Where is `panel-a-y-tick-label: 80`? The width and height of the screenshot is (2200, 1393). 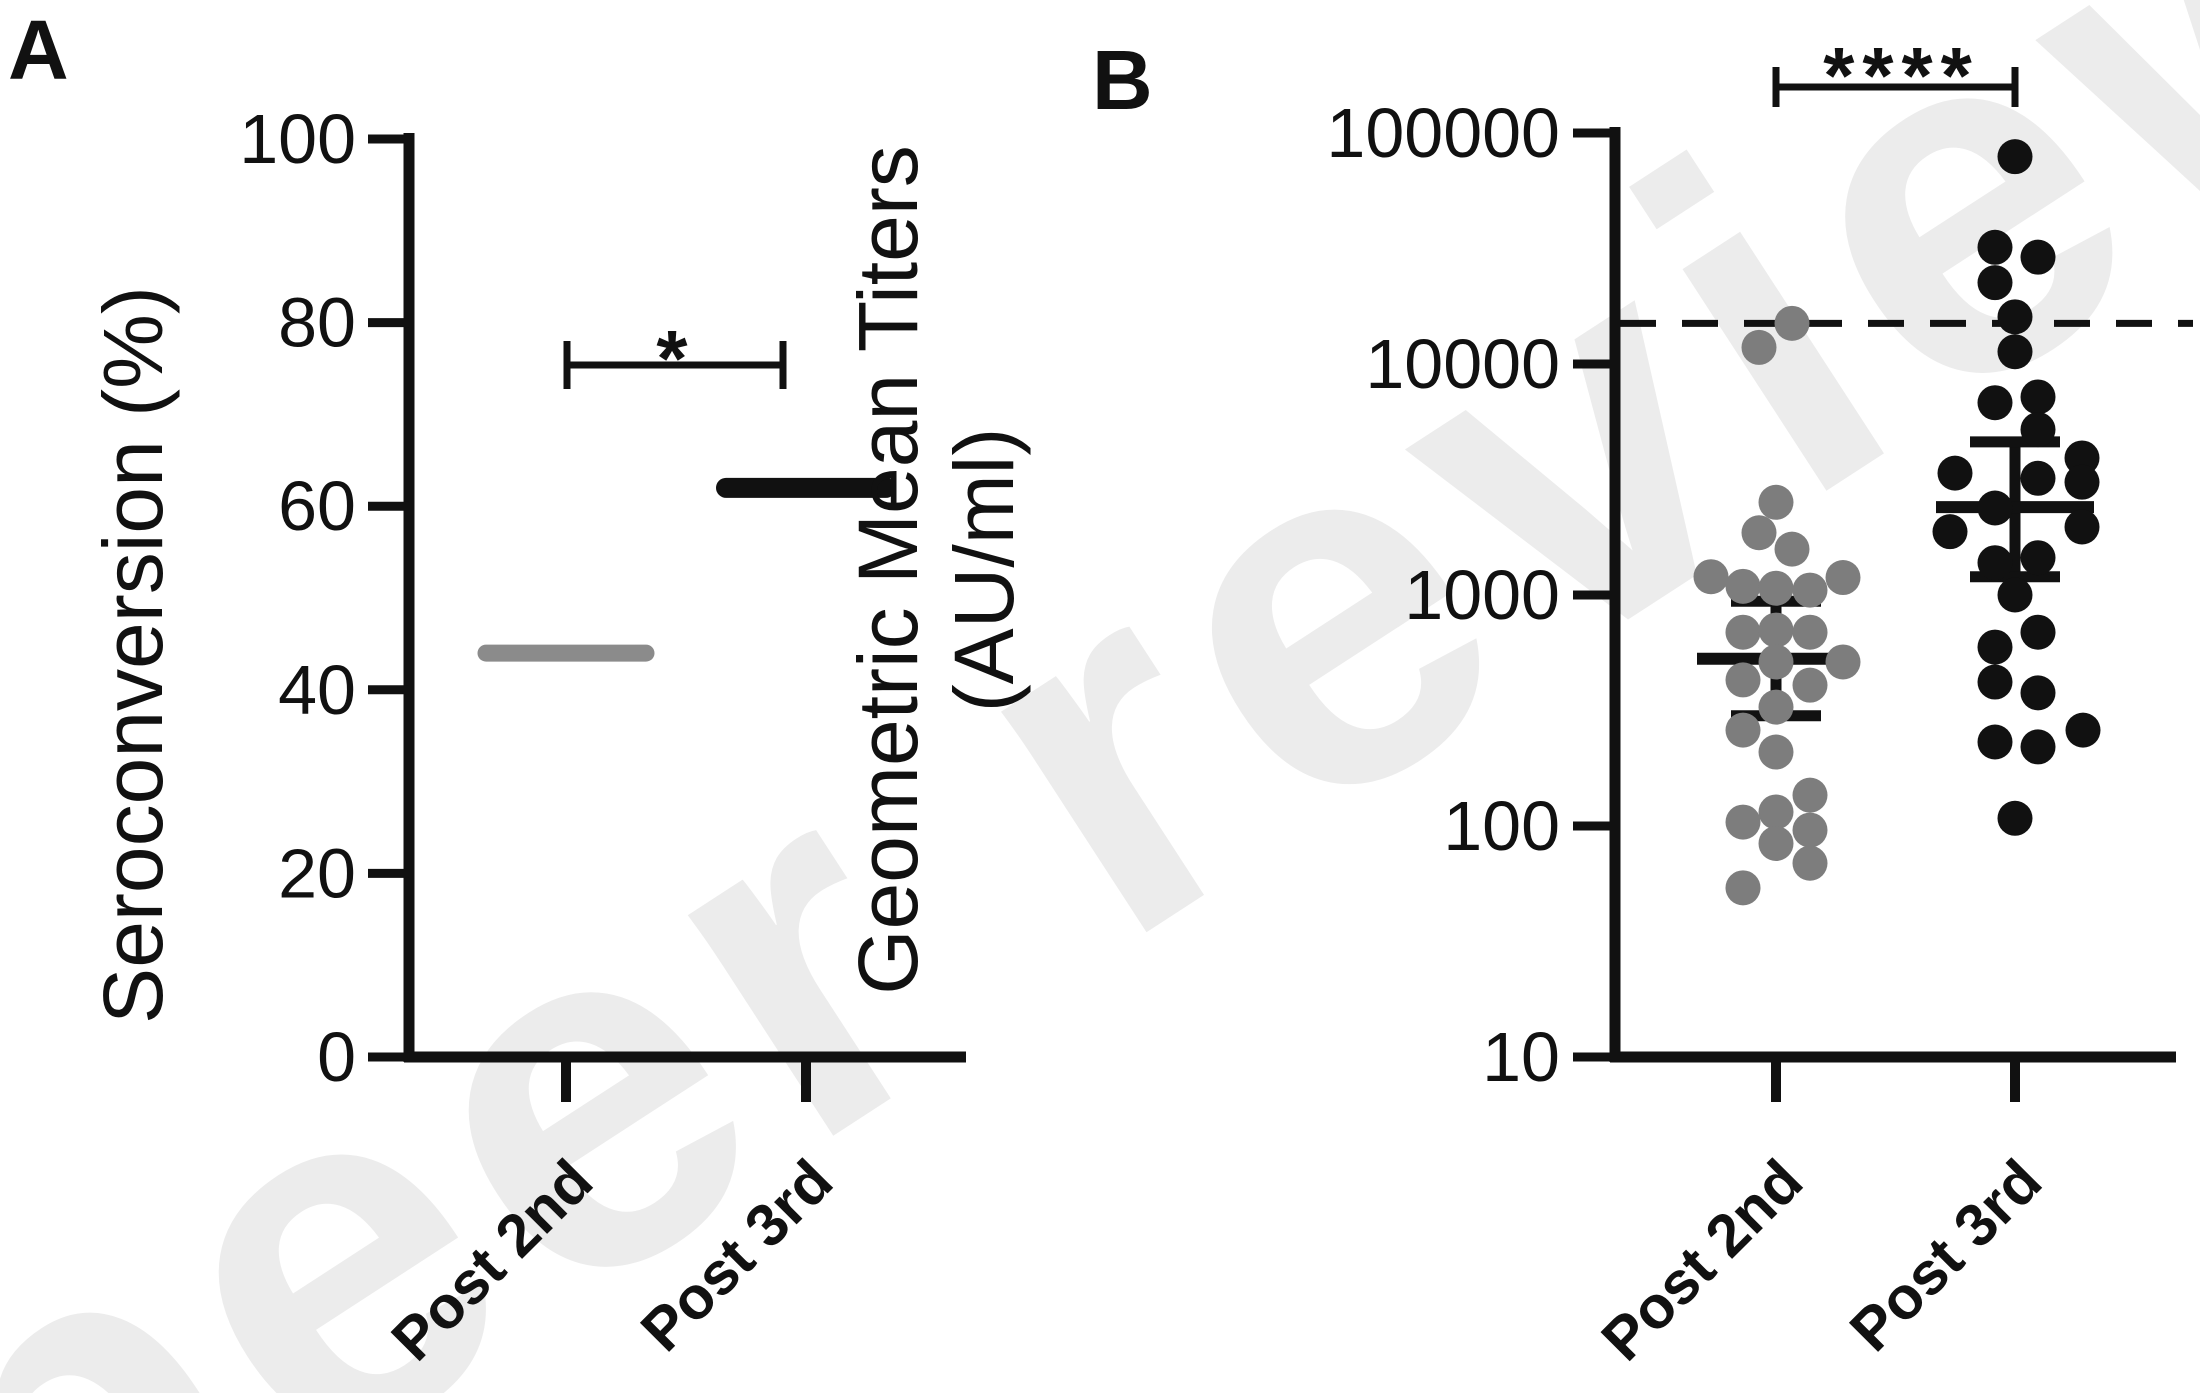 panel-a-y-tick-label: 80 is located at coordinates (317, 323).